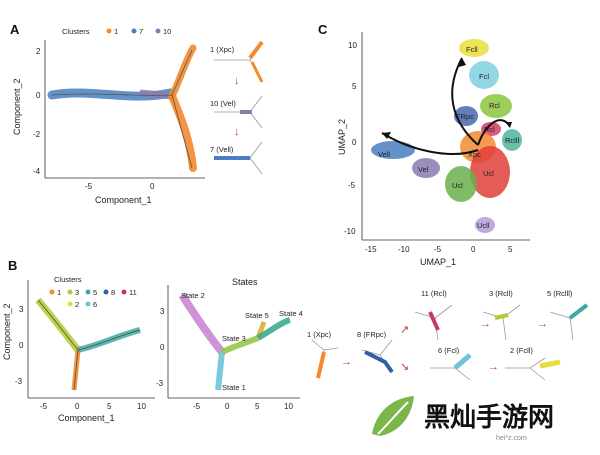  Describe the element at coordinates (68, 279) in the screenshot. I see `panel-b-legend-title: Clusters` at that location.